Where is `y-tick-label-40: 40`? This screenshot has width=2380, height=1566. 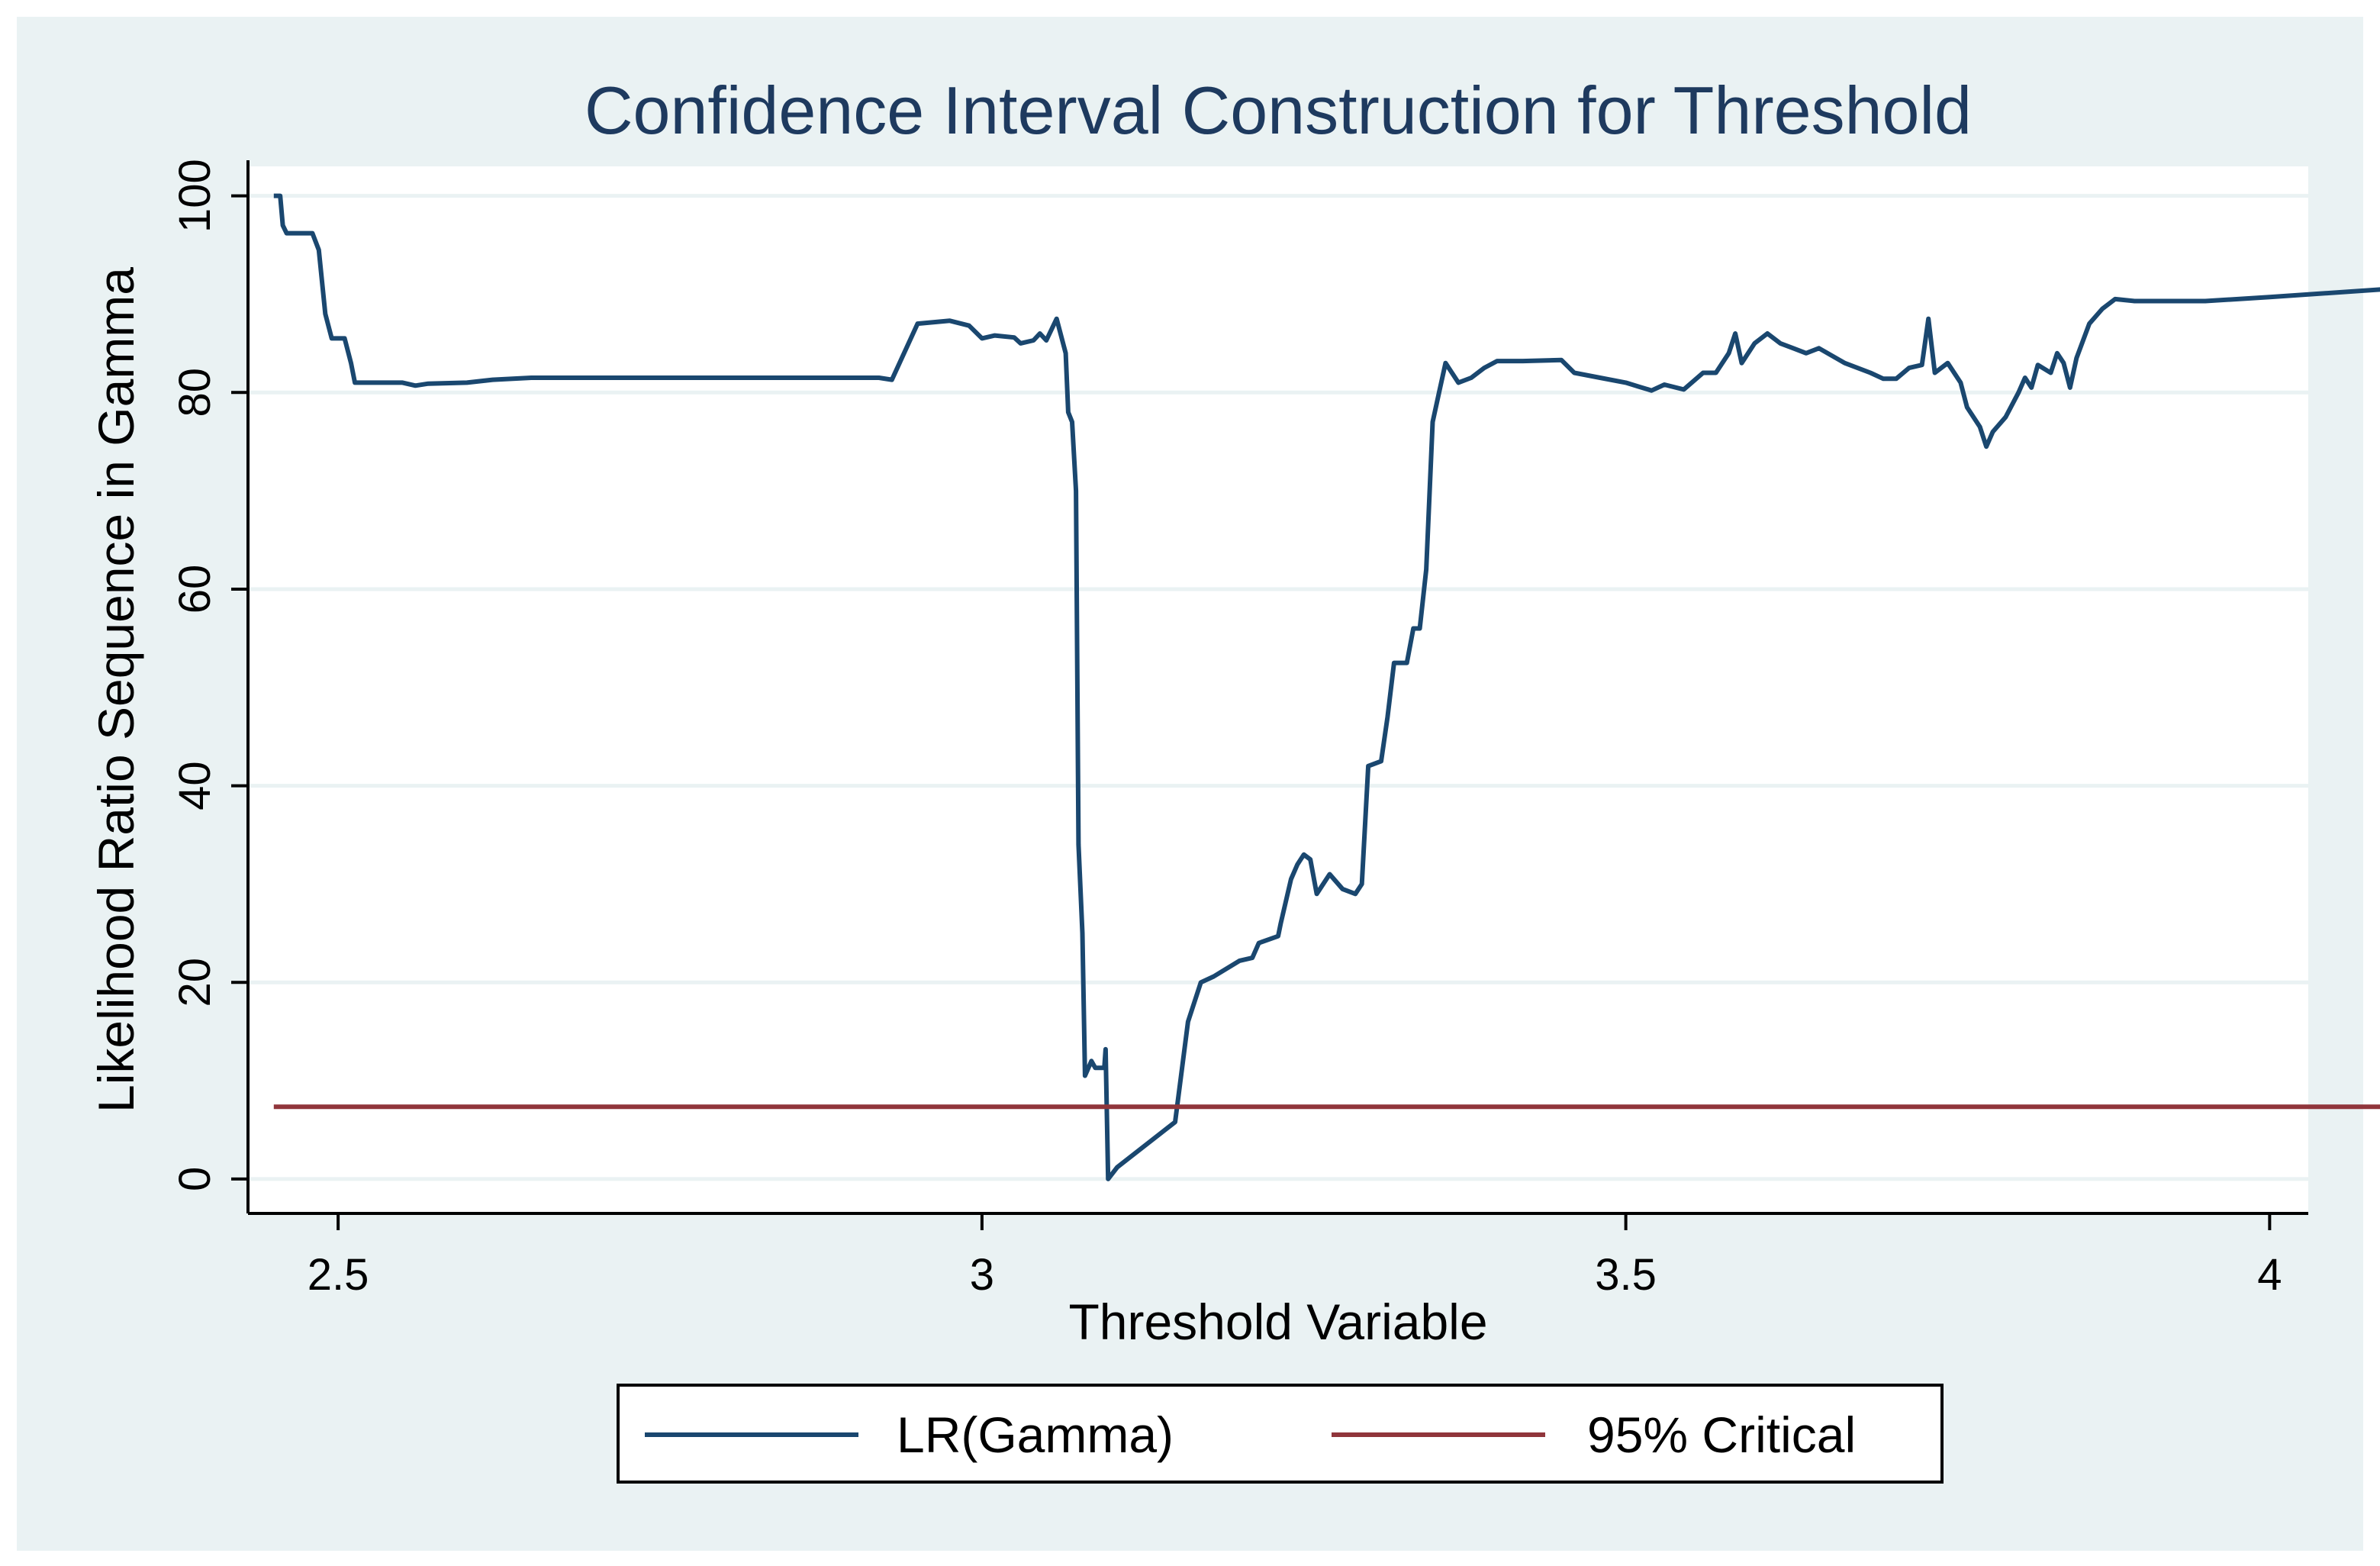 y-tick-label-40: 40 is located at coordinates (195, 786).